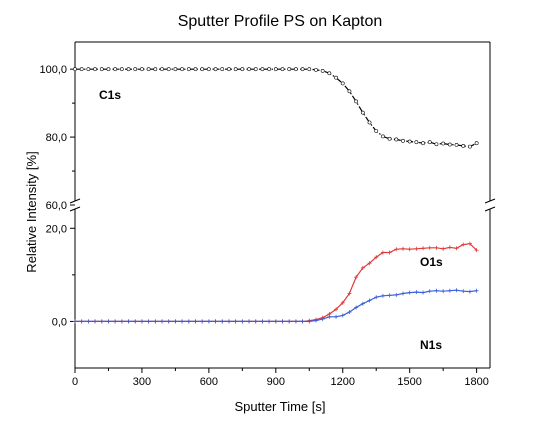 Image resolution: width=540 pixels, height=425 pixels. Describe the element at coordinates (31, 211) in the screenshot. I see `y-axis-label: Relative Intensity [%]` at that location.